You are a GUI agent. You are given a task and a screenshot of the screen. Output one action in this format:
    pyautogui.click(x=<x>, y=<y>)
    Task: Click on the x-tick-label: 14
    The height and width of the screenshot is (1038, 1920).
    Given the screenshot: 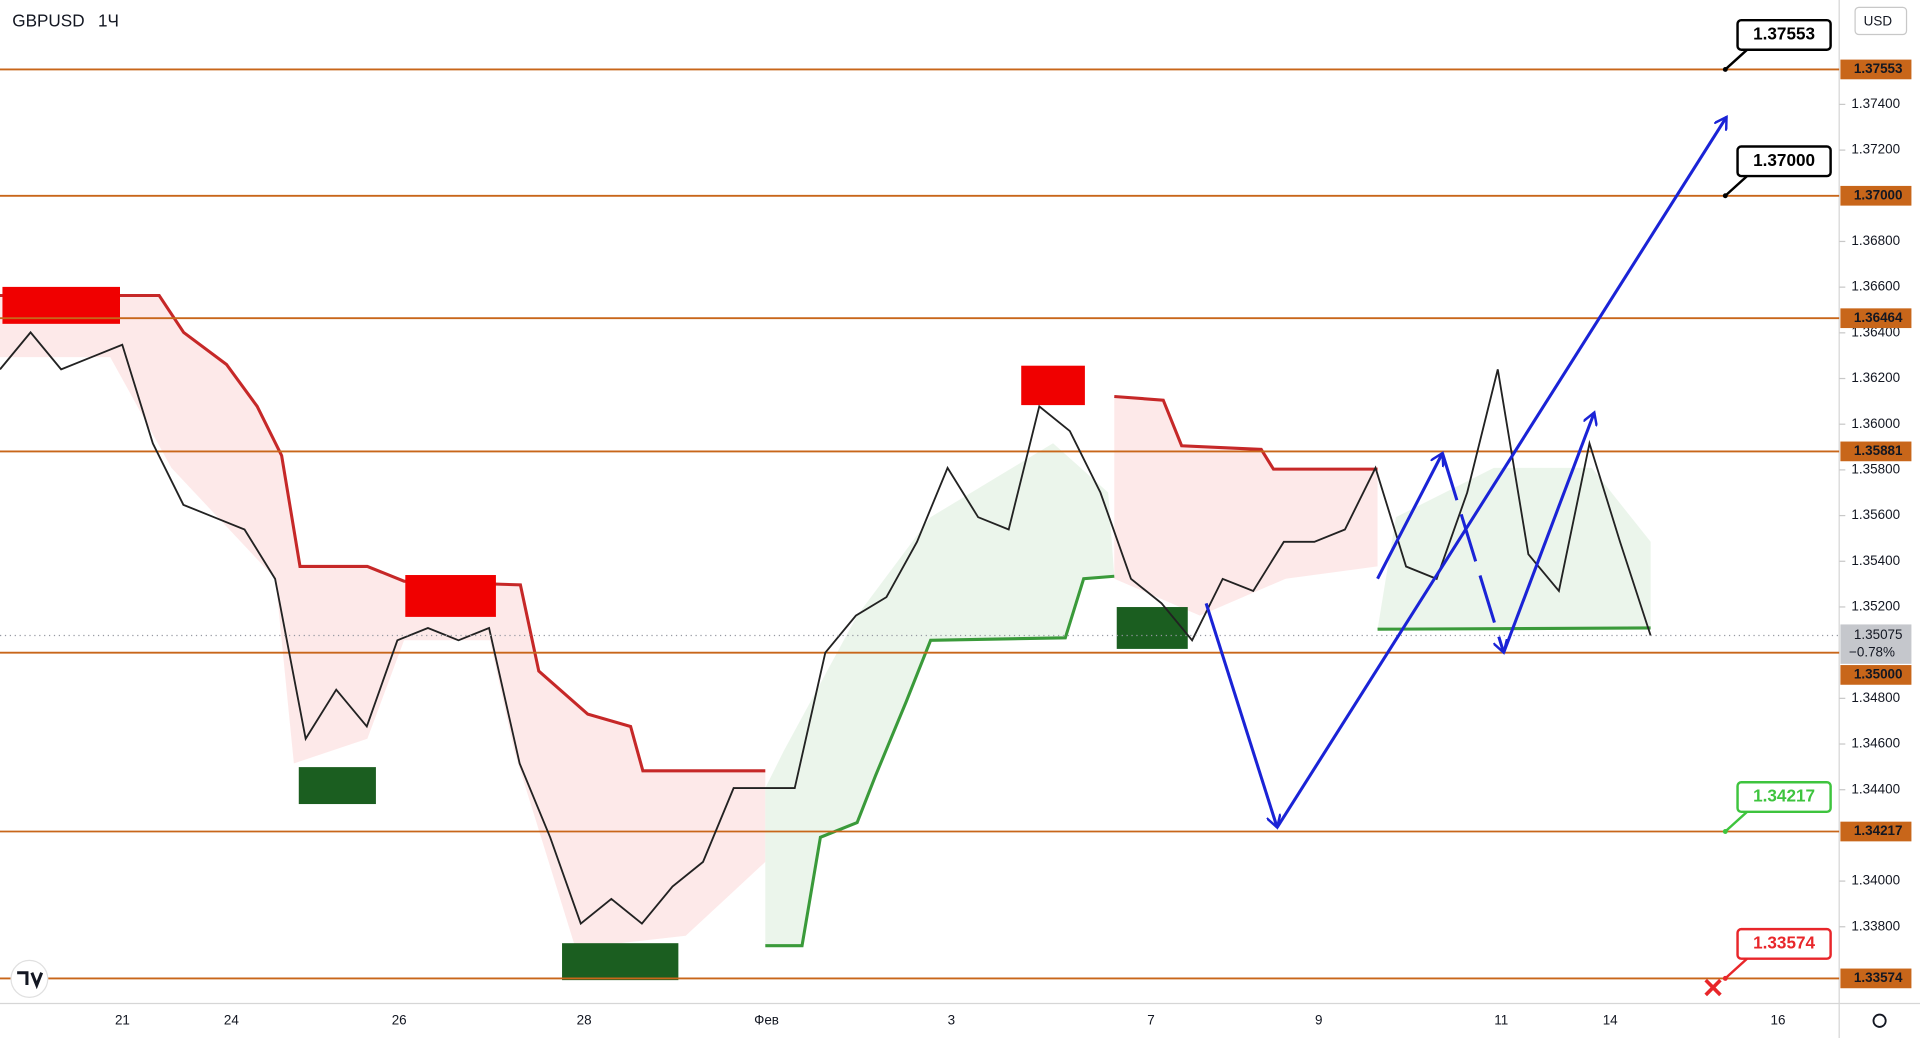 What is the action you would take?
    pyautogui.click(x=1610, y=1019)
    